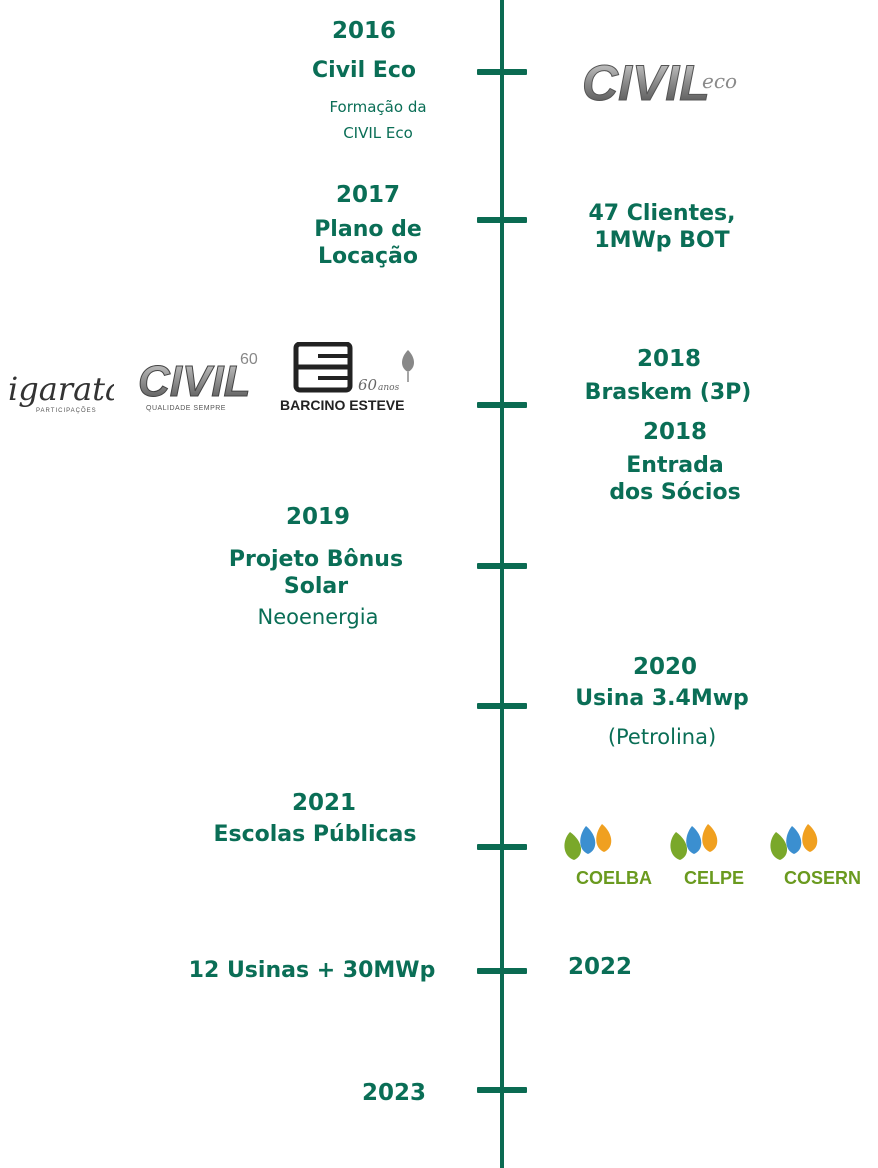 Image resolution: width=878 pixels, height=1168 pixels. I want to click on event-title-line1: Plano de, so click(368, 229).